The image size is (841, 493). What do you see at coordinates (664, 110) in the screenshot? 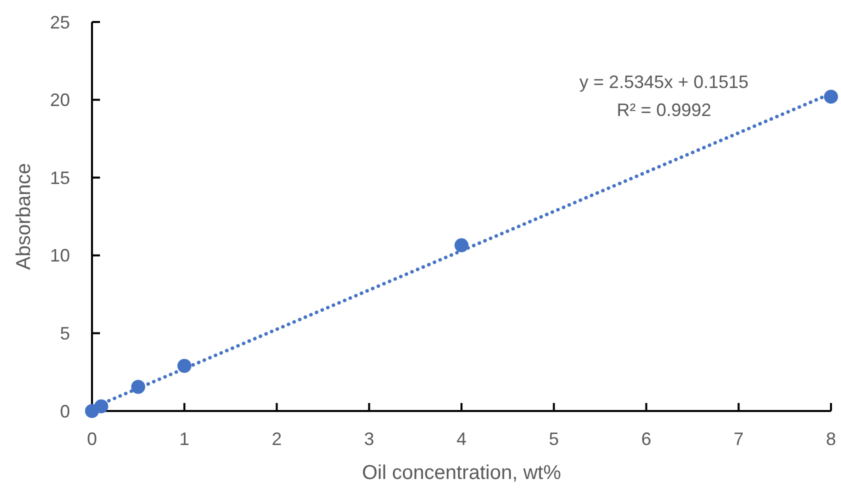
I see `annotation: R² = 0.9992` at bounding box center [664, 110].